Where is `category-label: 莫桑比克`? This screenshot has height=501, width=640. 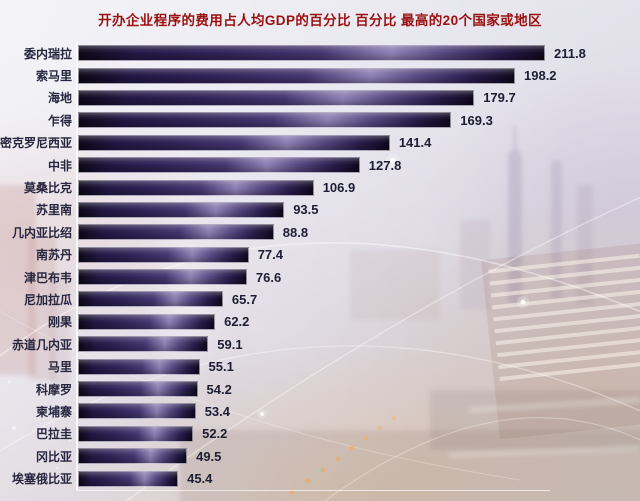 category-label: 莫桑比克 is located at coordinates (47, 188).